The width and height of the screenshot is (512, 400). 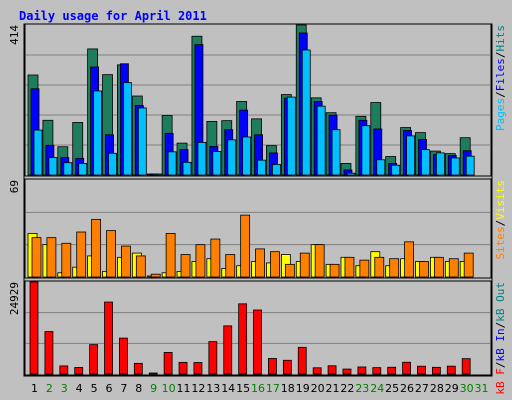 I want to click on right-legend-label: Pages/Files/Hits, so click(x=500, y=78).